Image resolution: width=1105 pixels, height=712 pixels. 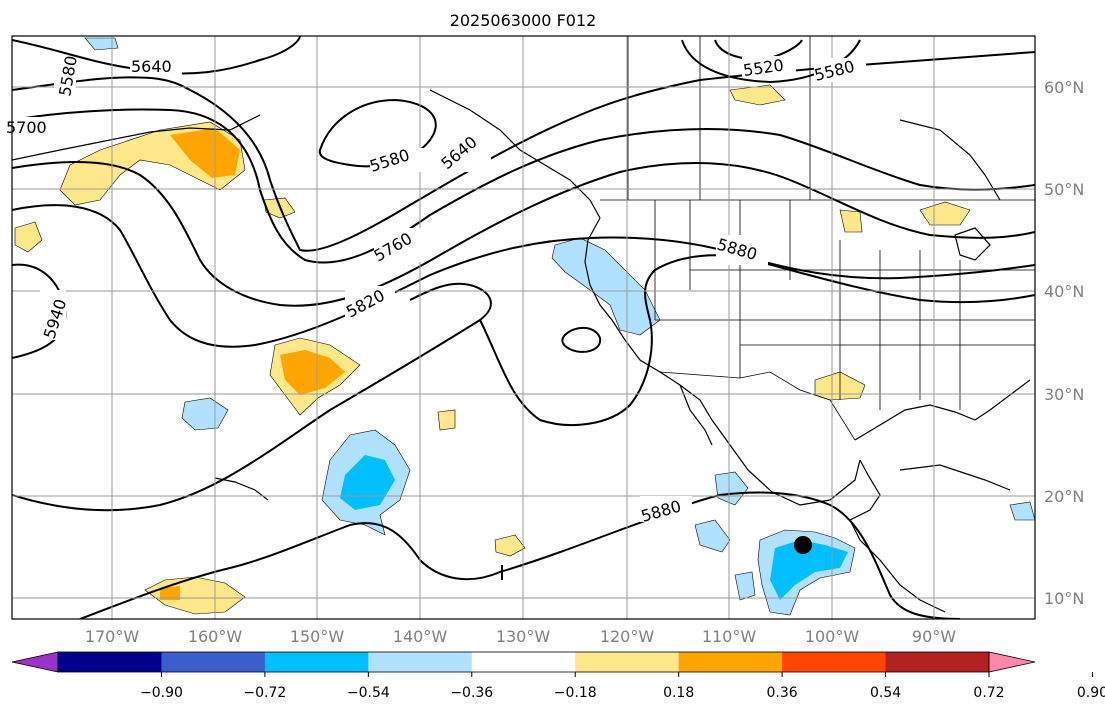 I want to click on state-borders, so click(x=844, y=305).